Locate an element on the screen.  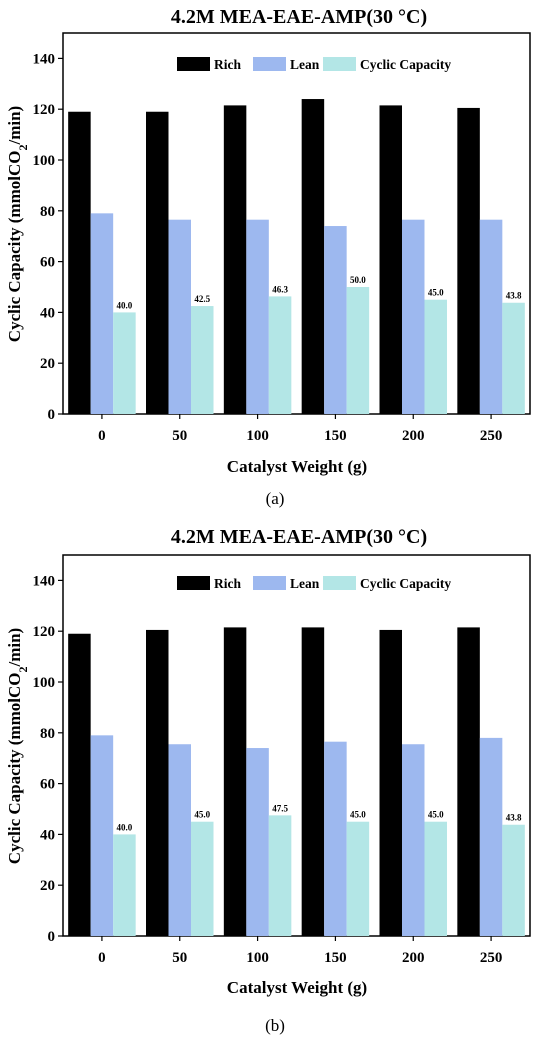
panel-caption: (b) is located at coordinates (275, 1025).